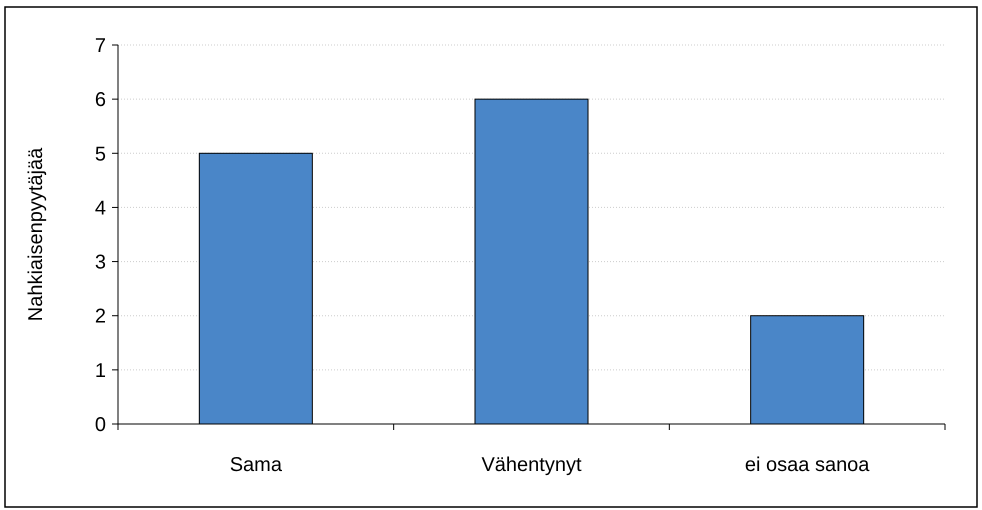  Describe the element at coordinates (100, 154) in the screenshot. I see `y-tick-label: 5` at that location.